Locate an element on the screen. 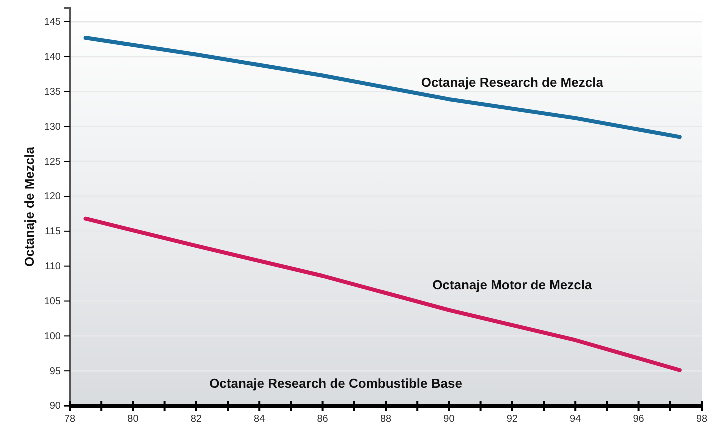  x-tick-label: 92 is located at coordinates (512, 420).